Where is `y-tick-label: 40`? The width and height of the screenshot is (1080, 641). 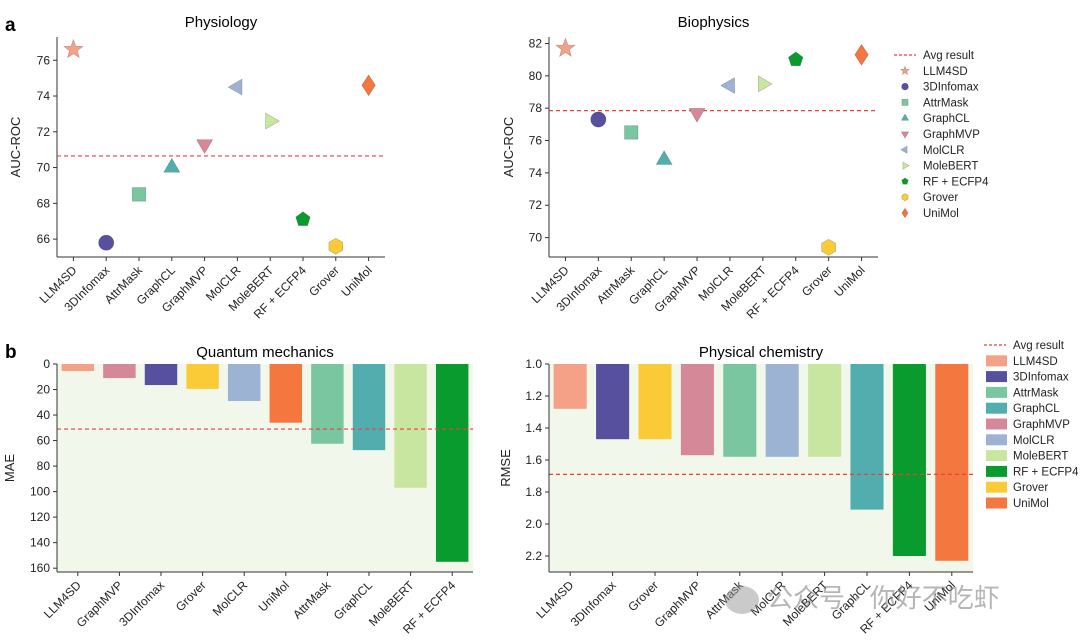
y-tick-label: 40 is located at coordinates (44, 415).